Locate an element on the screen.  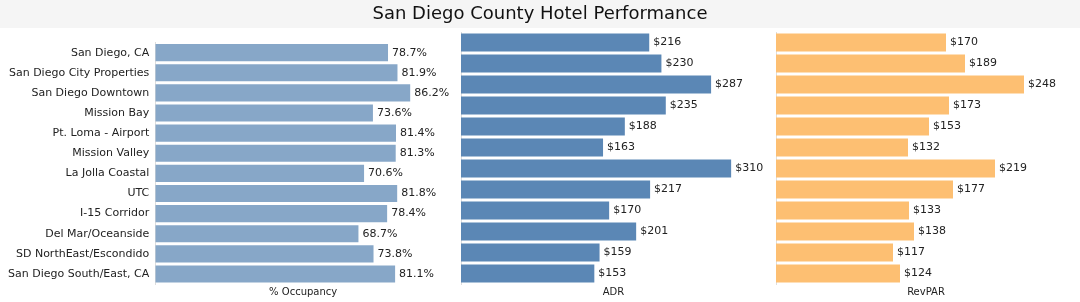
data-label: 78.4% is located at coordinates (409, 213).